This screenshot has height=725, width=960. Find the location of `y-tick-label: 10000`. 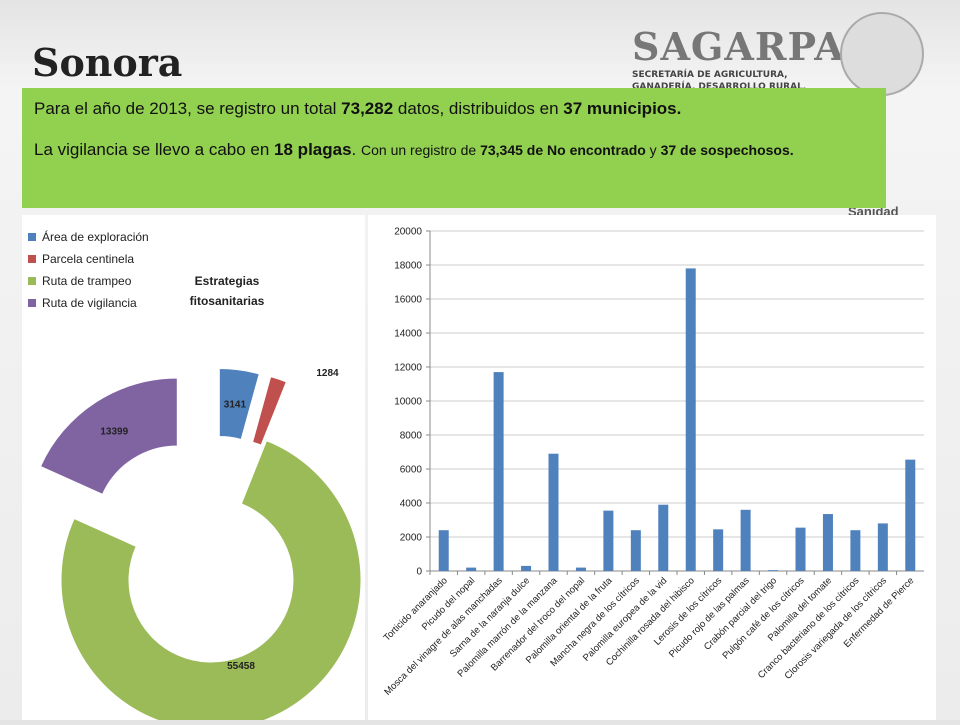

y-tick-label: 10000 is located at coordinates (408, 402).